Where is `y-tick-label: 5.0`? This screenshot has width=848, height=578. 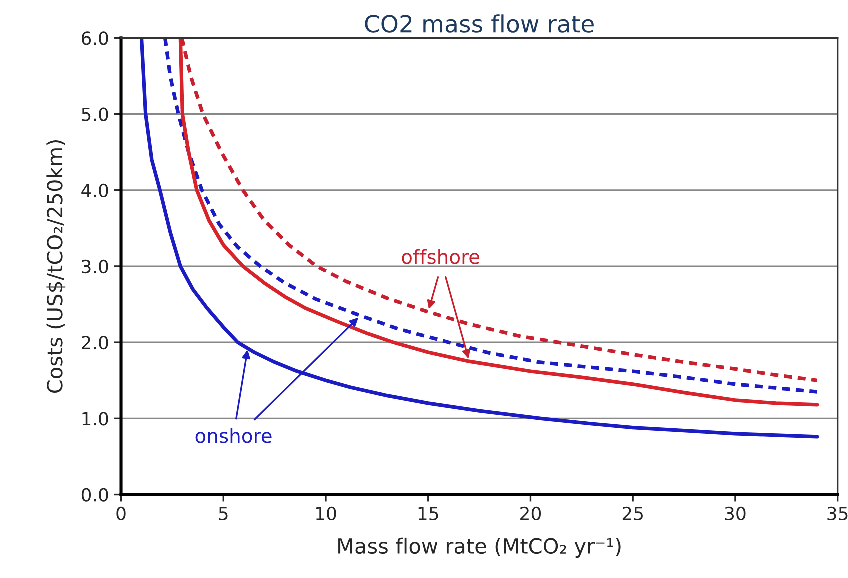 y-tick-label: 5.0 is located at coordinates (95, 115).